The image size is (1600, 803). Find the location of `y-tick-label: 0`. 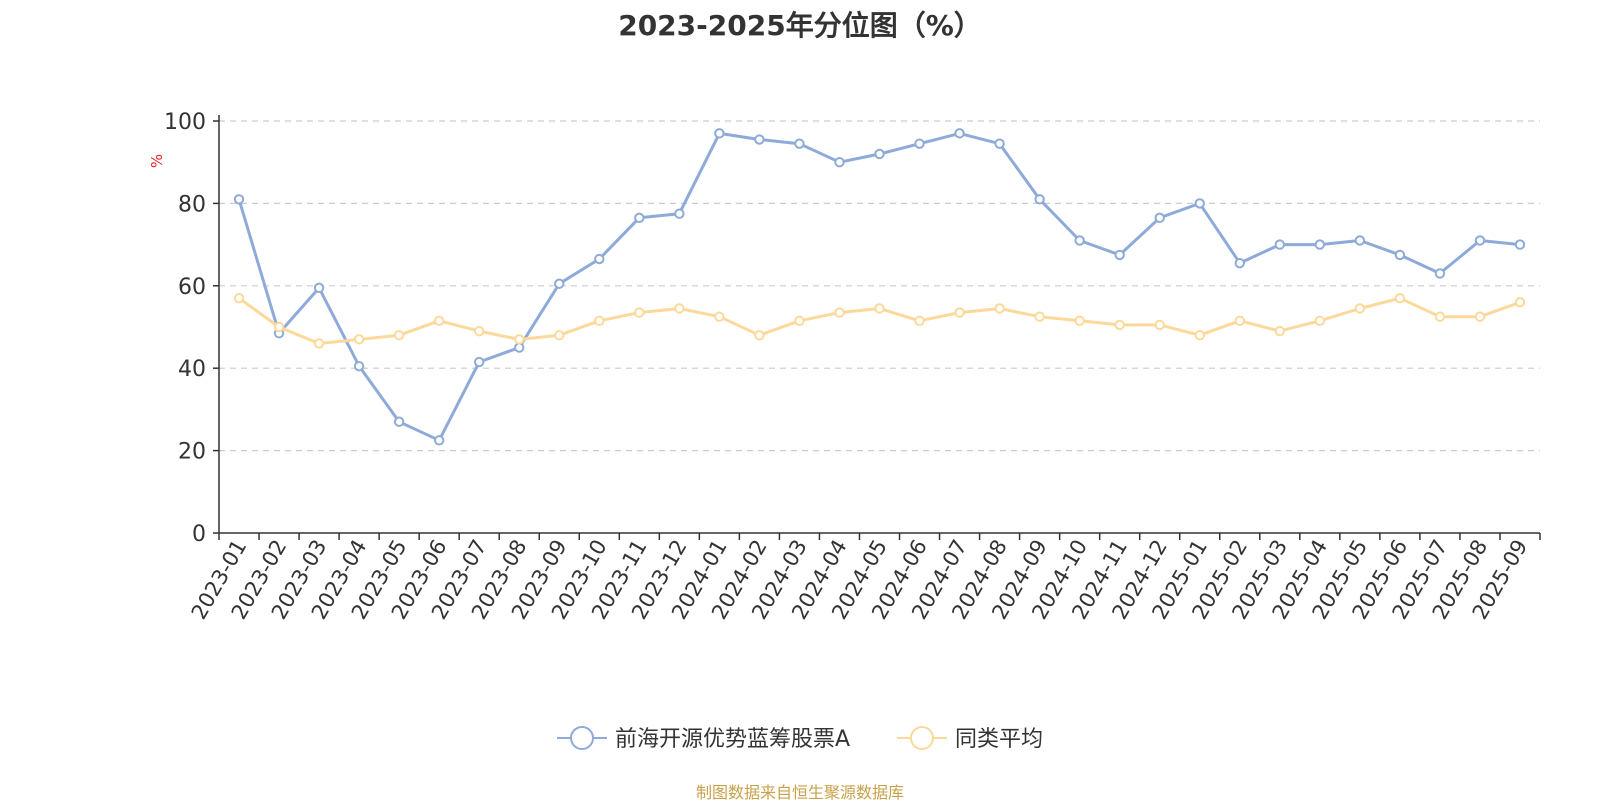

y-tick-label: 0 is located at coordinates (199, 534).